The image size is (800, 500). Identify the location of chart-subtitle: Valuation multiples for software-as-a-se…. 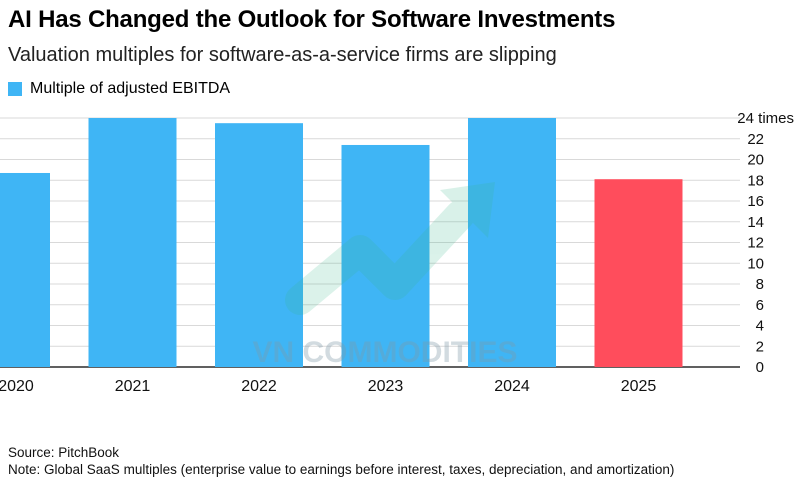
(282, 55).